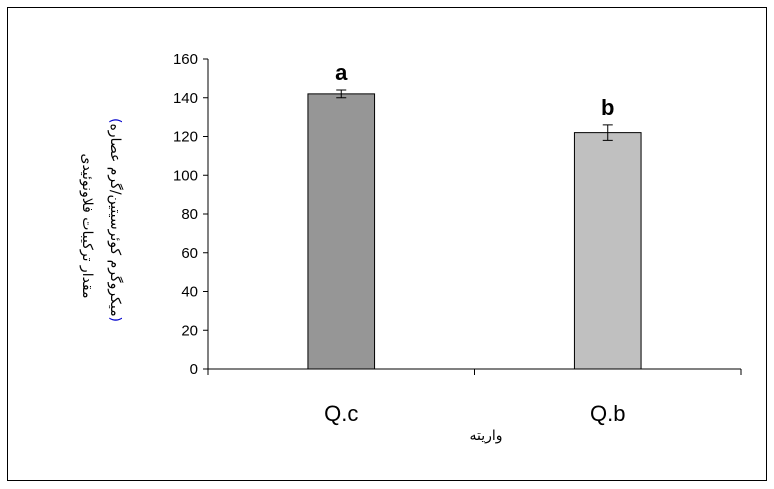 This screenshot has width=774, height=489. I want to click on significance-letter-2: b, so click(607, 107).